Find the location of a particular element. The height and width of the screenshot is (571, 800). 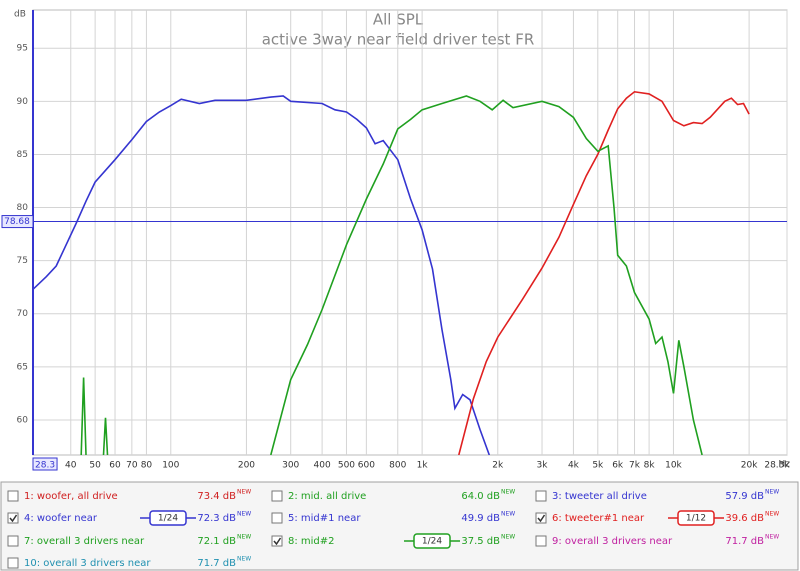

x-tick-label: 1k is located at coordinates (423, 466).